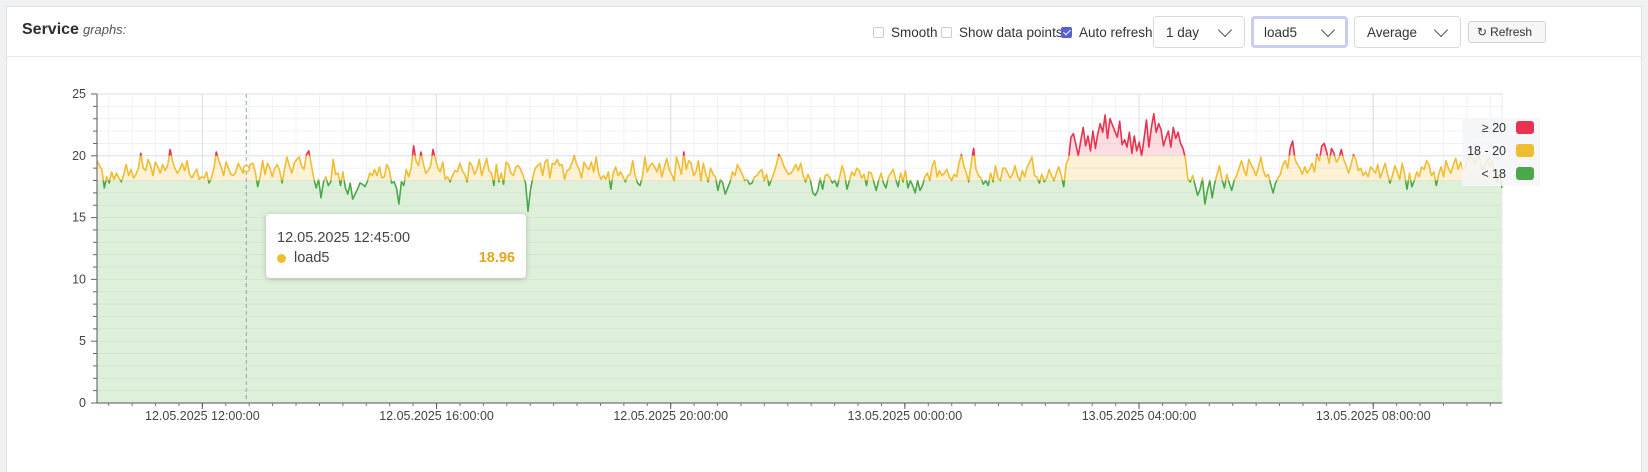 The image size is (1648, 472). What do you see at coordinates (1511, 32) in the screenshot?
I see `refresh-label: Refresh` at bounding box center [1511, 32].